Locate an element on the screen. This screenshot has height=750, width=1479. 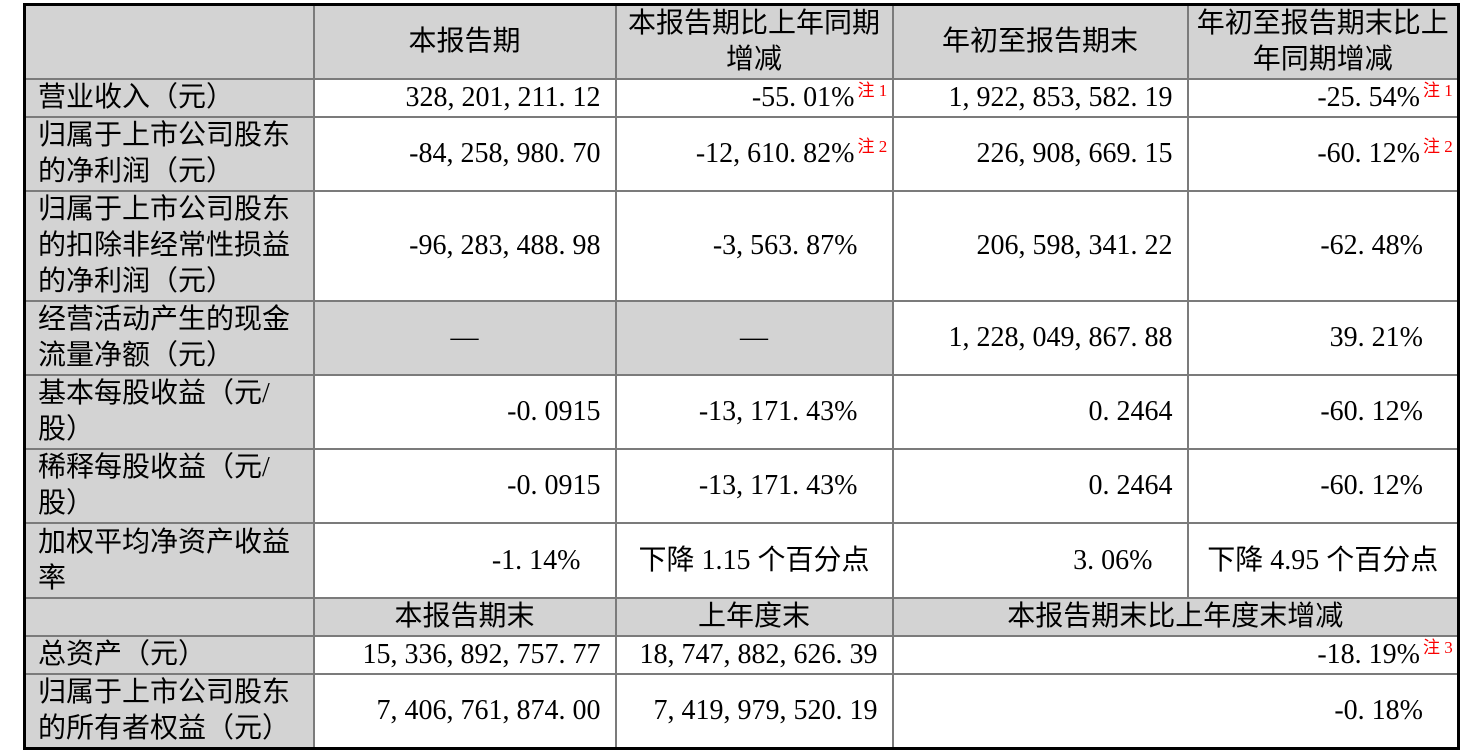
value-cell: -3, 563. 87% is located at coordinates (754, 246).